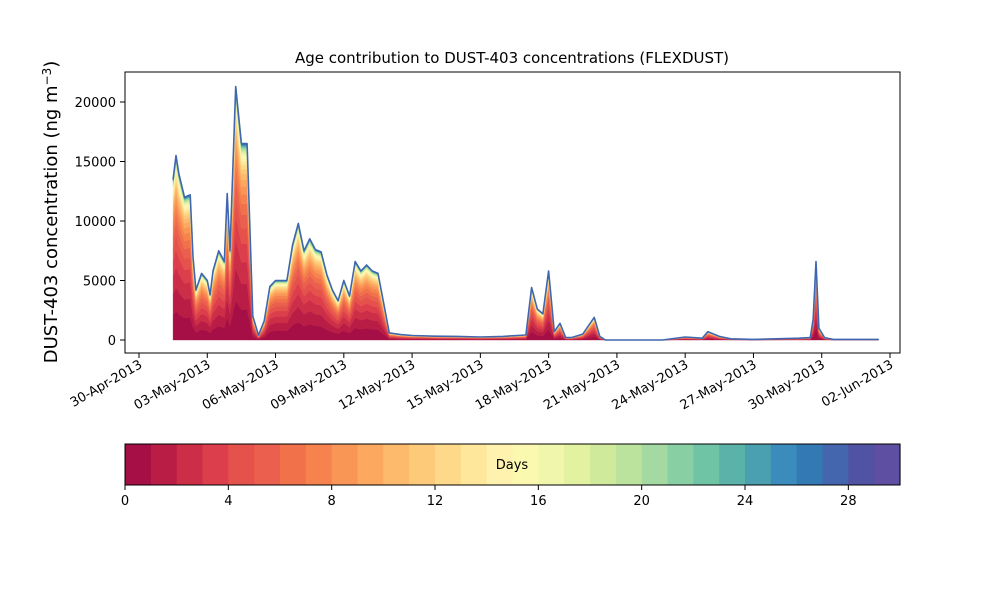 The width and height of the screenshot is (1000, 600). What do you see at coordinates (332, 501) in the screenshot?
I see `colorbar-tick-label: 8` at bounding box center [332, 501].